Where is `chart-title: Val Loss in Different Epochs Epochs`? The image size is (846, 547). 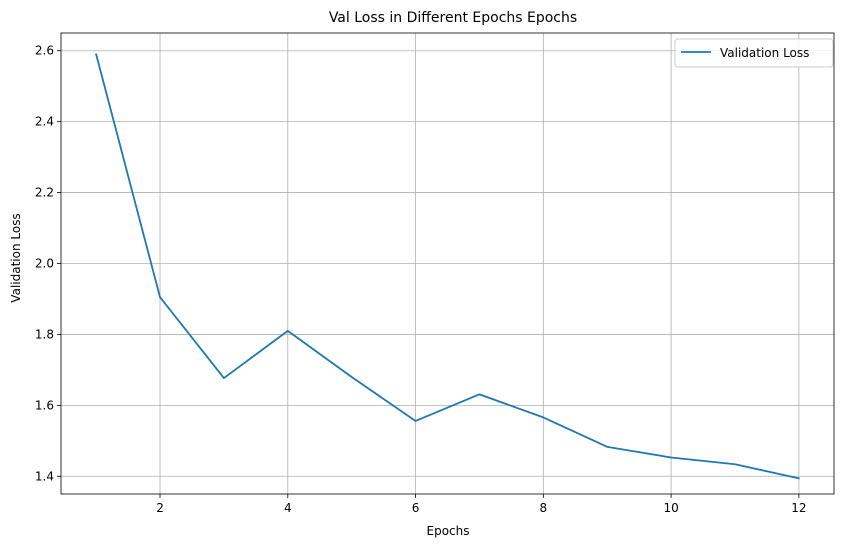
chart-title: Val Loss in Different Epochs Epochs is located at coordinates (453, 18).